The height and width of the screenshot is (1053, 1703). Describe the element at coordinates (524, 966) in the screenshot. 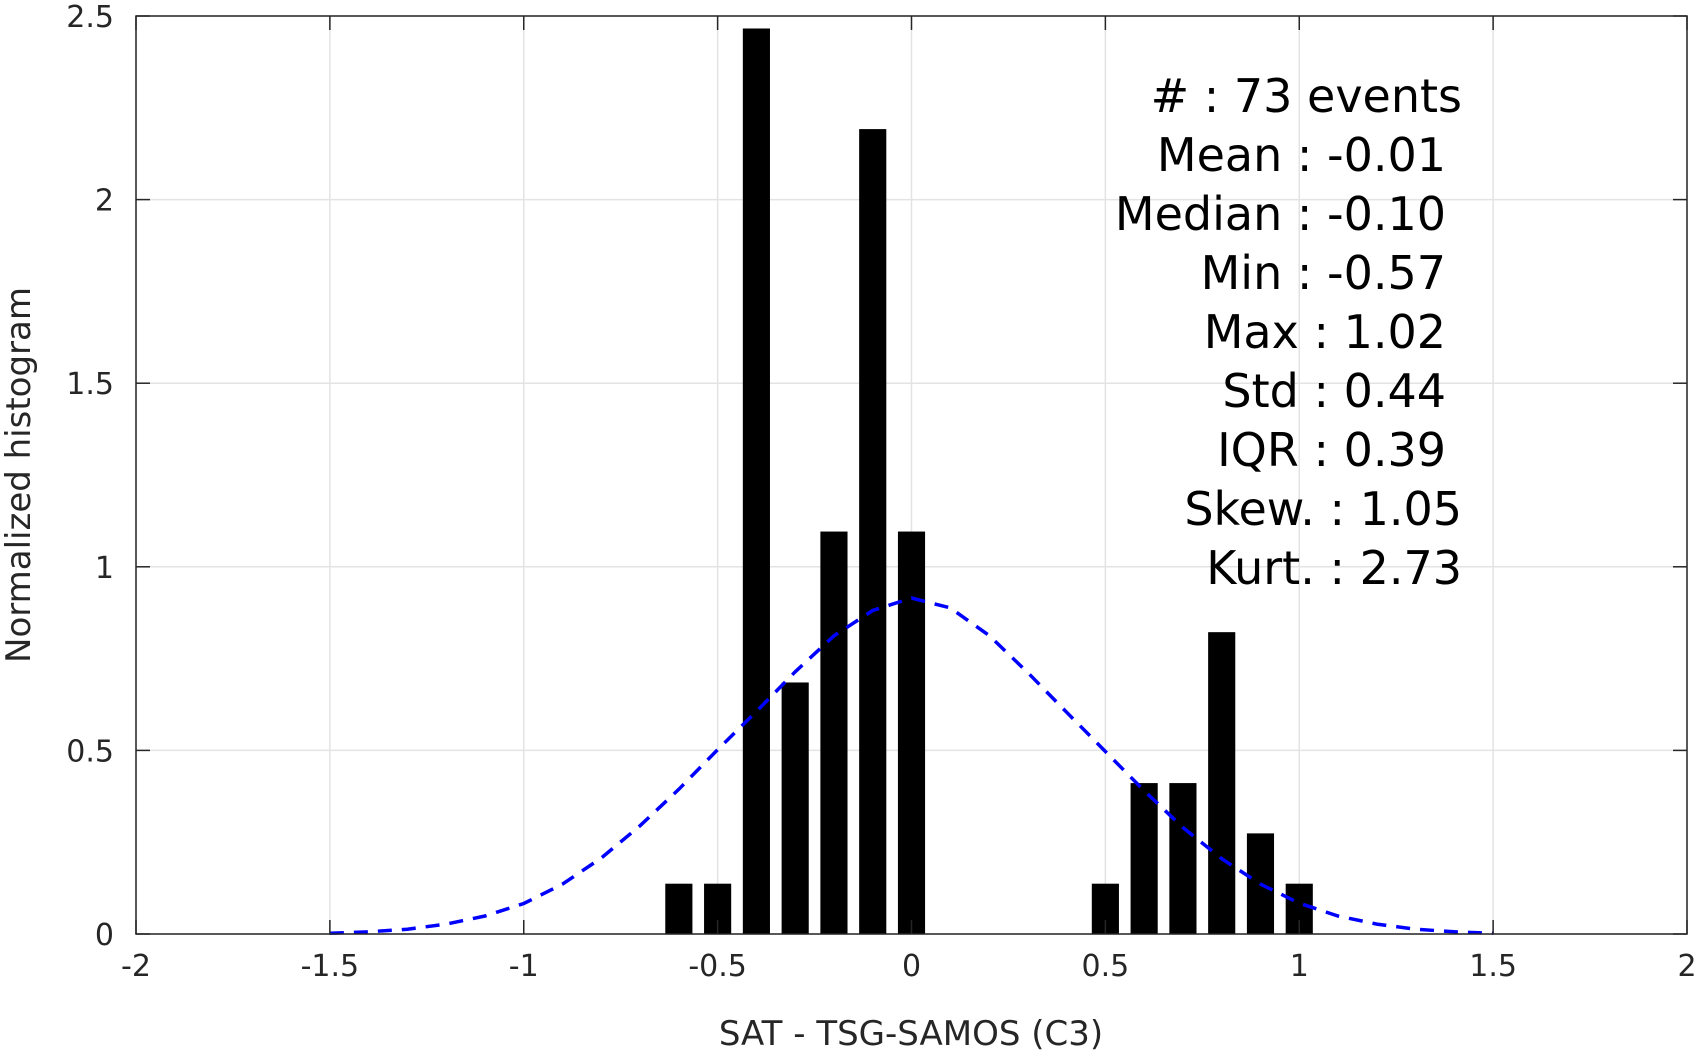

I see `x-tick-label: -1` at that location.